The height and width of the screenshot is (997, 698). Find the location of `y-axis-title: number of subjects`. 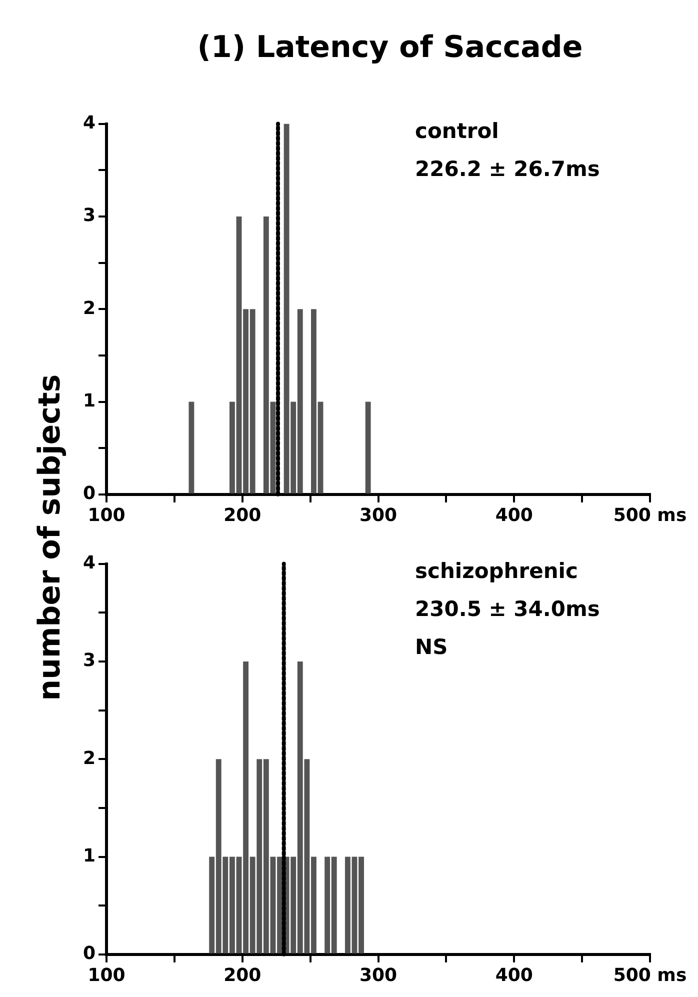

y-axis-title: number of subjects is located at coordinates (50, 538).